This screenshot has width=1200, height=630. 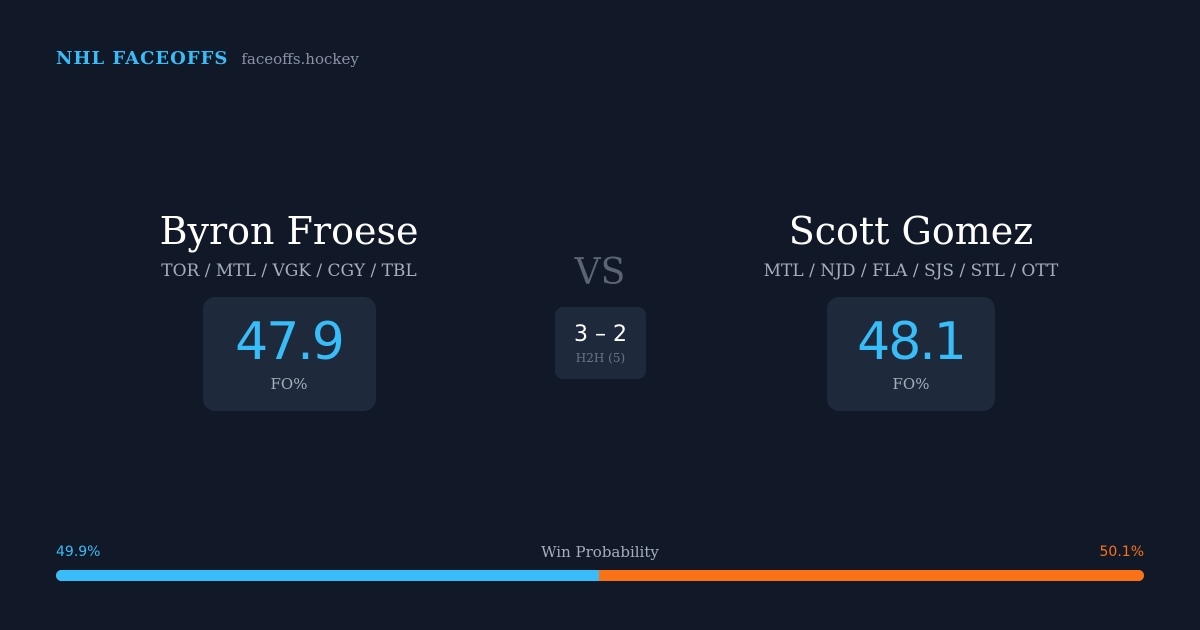 I want to click on head-to-head-card: 3 – 2 H2H (5), so click(x=600, y=343).